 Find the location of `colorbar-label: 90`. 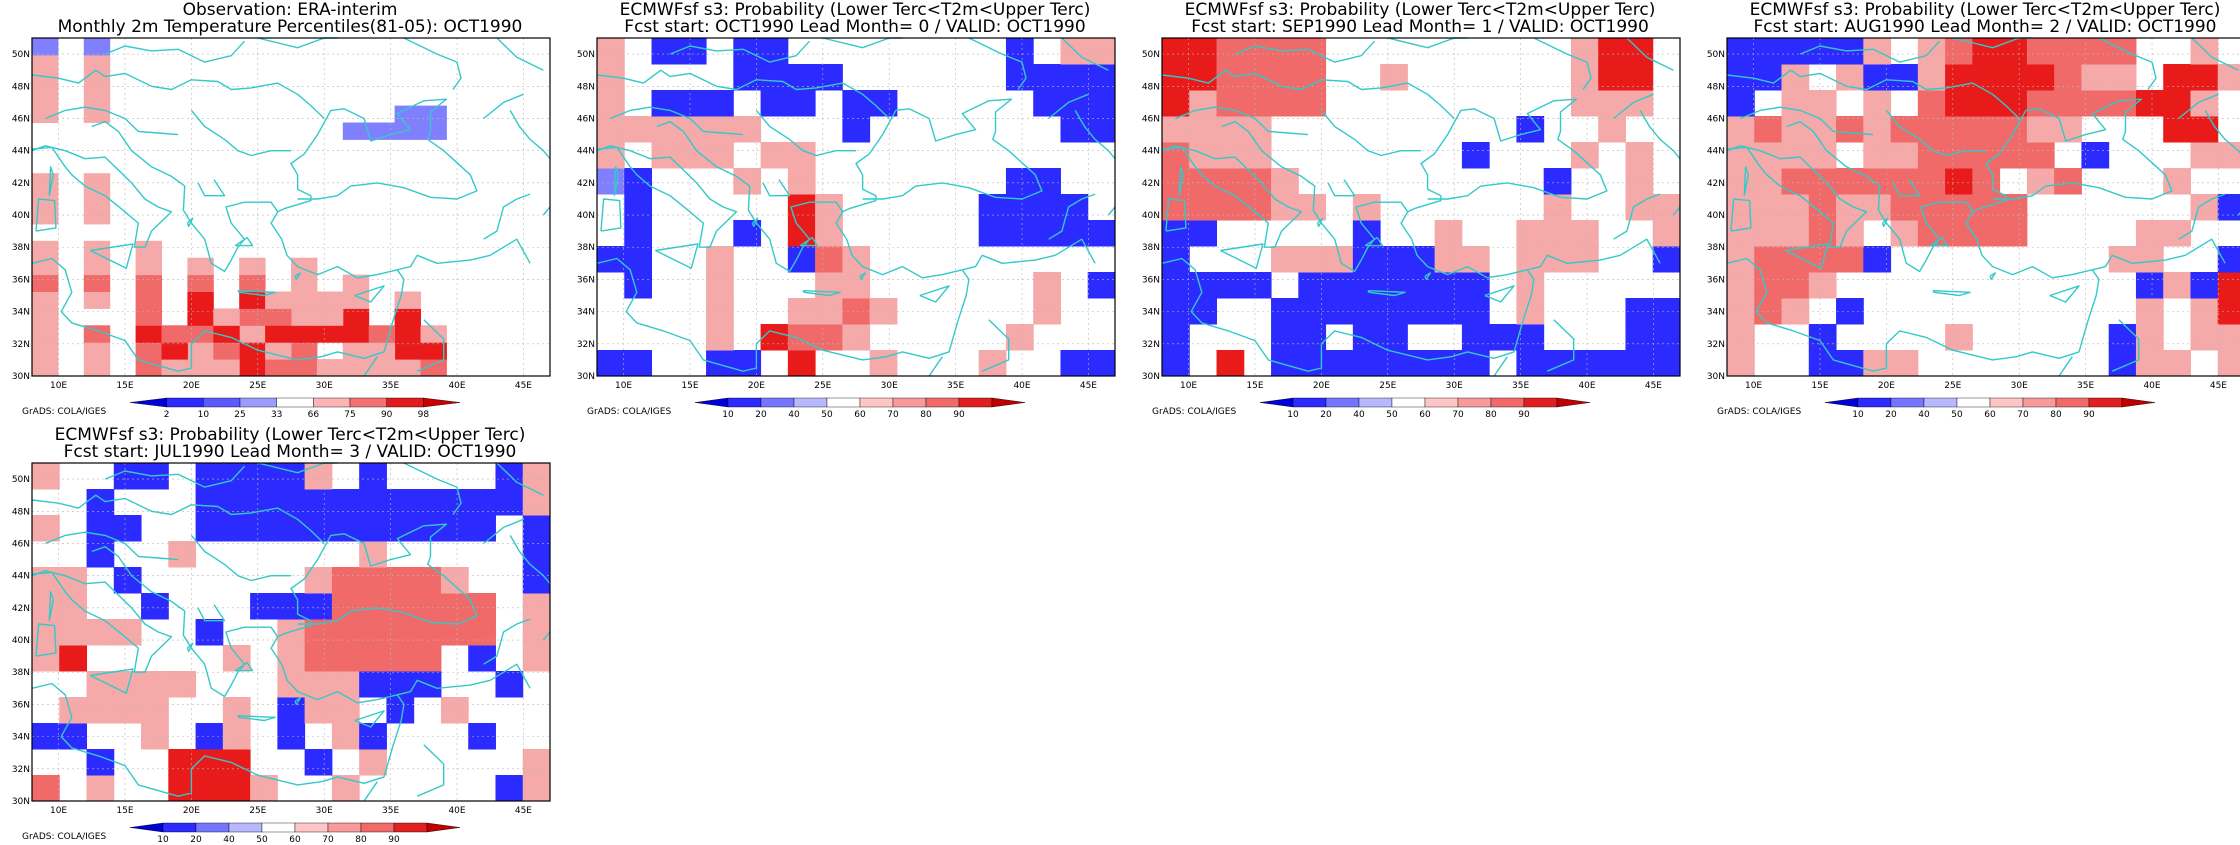

colorbar-label: 90 is located at coordinates (959, 415).